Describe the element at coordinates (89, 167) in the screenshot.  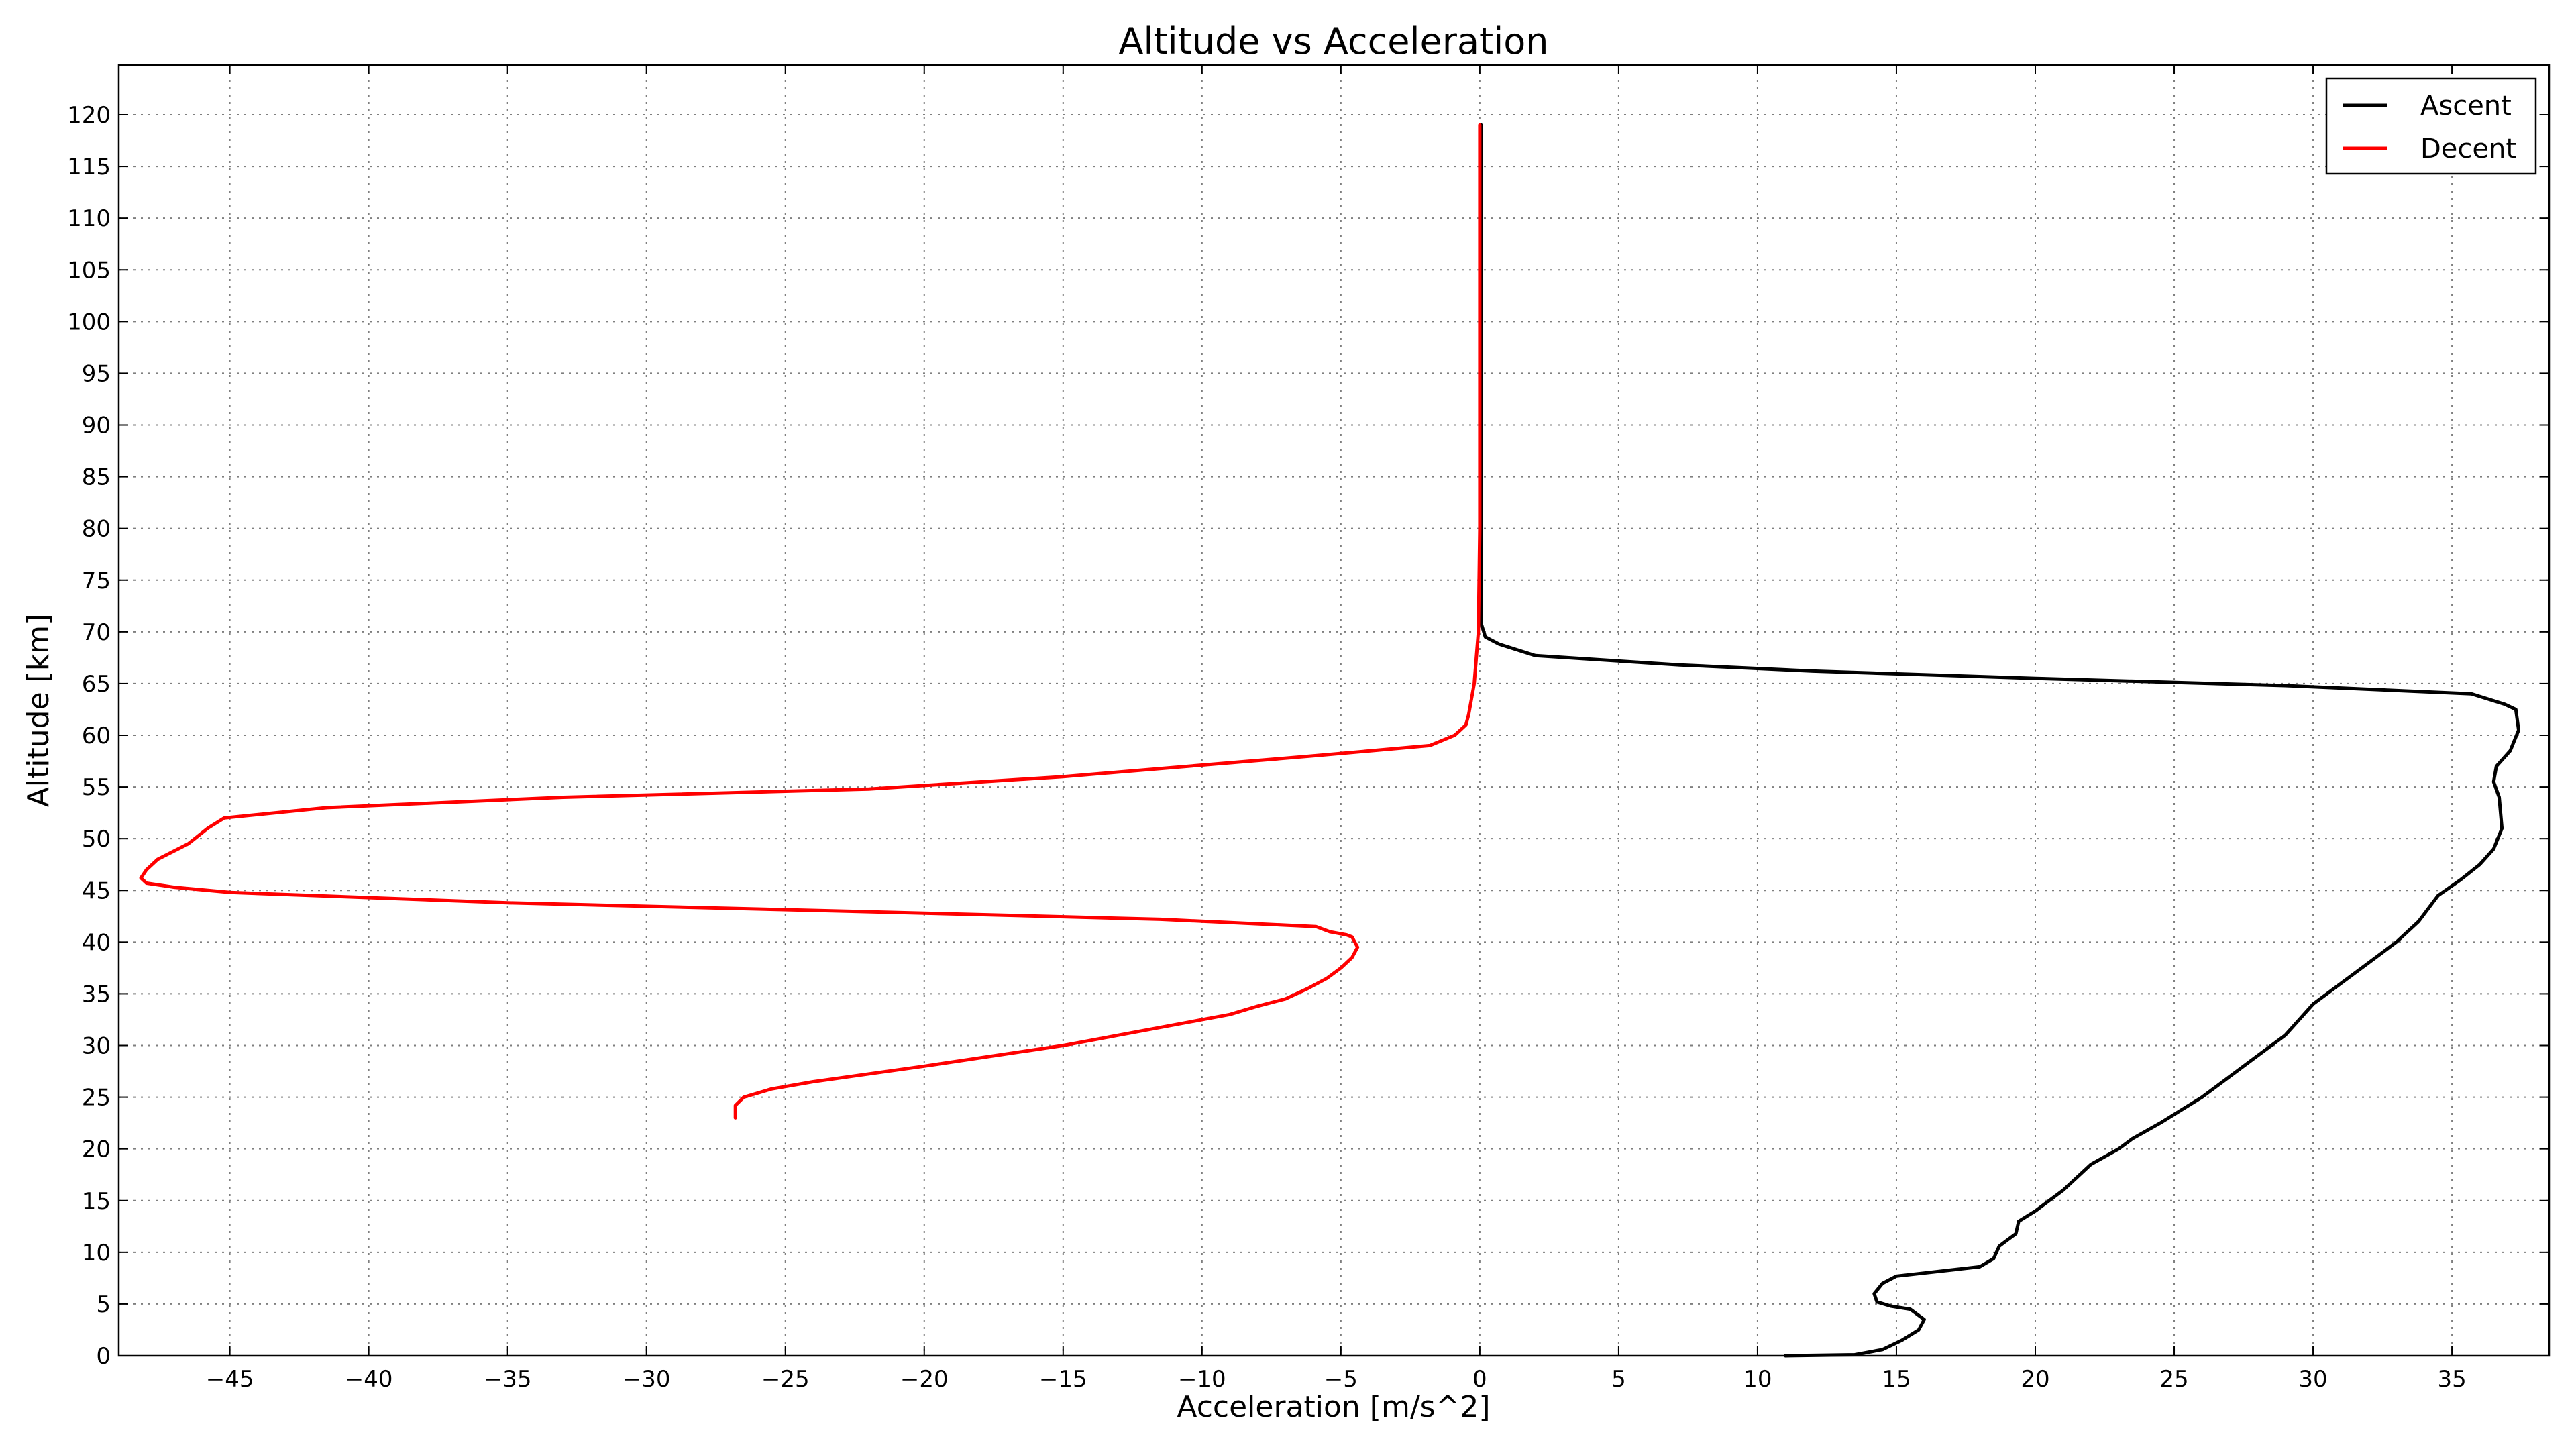
I see `y-tick-label: 115` at that location.